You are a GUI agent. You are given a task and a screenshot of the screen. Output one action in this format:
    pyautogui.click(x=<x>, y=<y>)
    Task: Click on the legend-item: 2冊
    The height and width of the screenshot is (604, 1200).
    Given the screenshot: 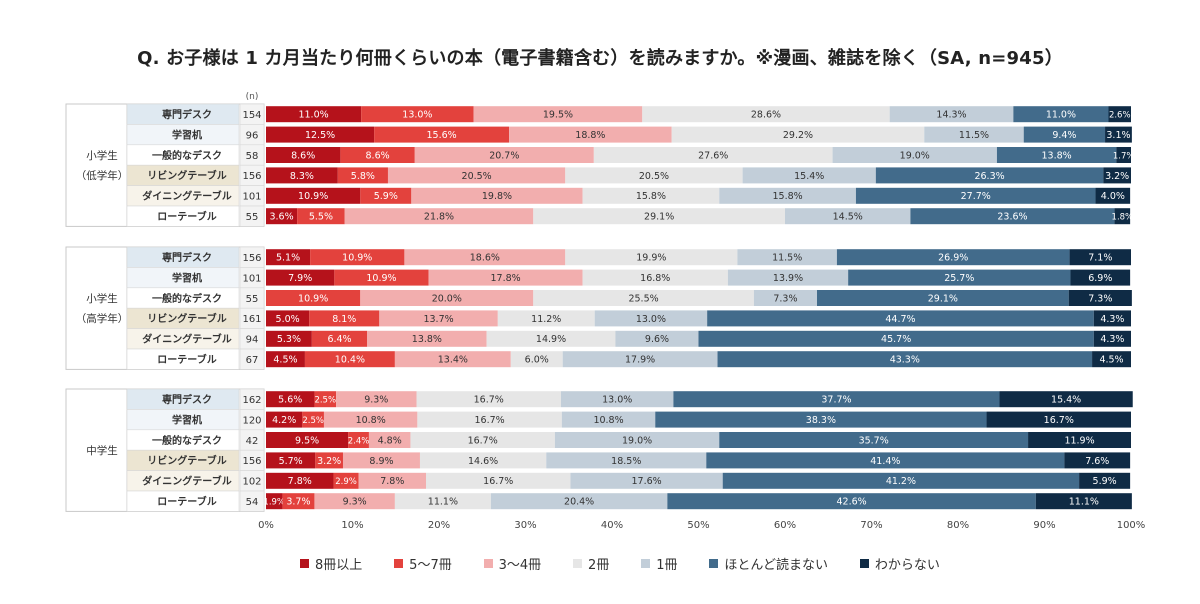 What is the action you would take?
    pyautogui.click(x=591, y=563)
    